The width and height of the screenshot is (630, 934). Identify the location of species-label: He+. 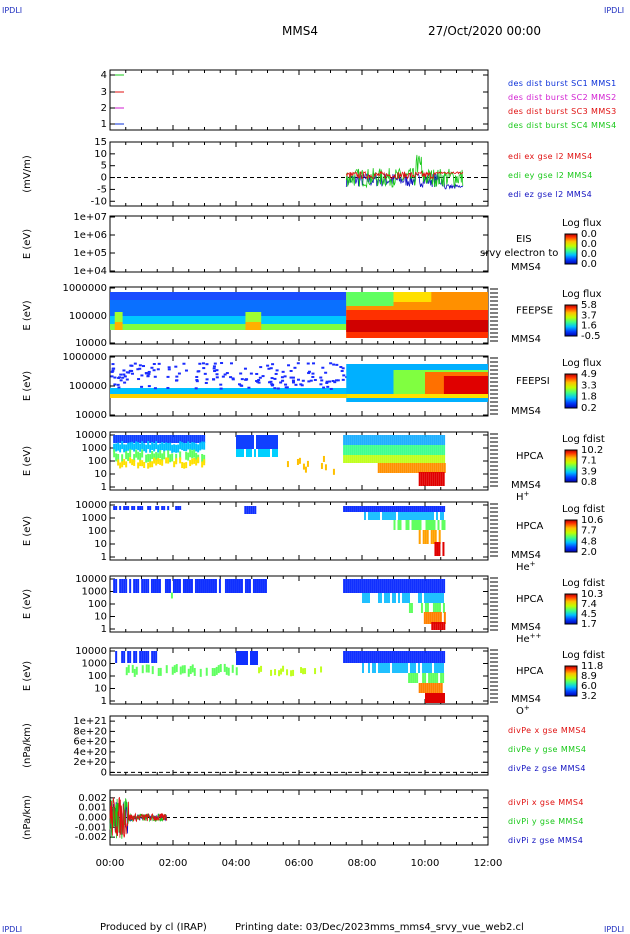
(526, 566).